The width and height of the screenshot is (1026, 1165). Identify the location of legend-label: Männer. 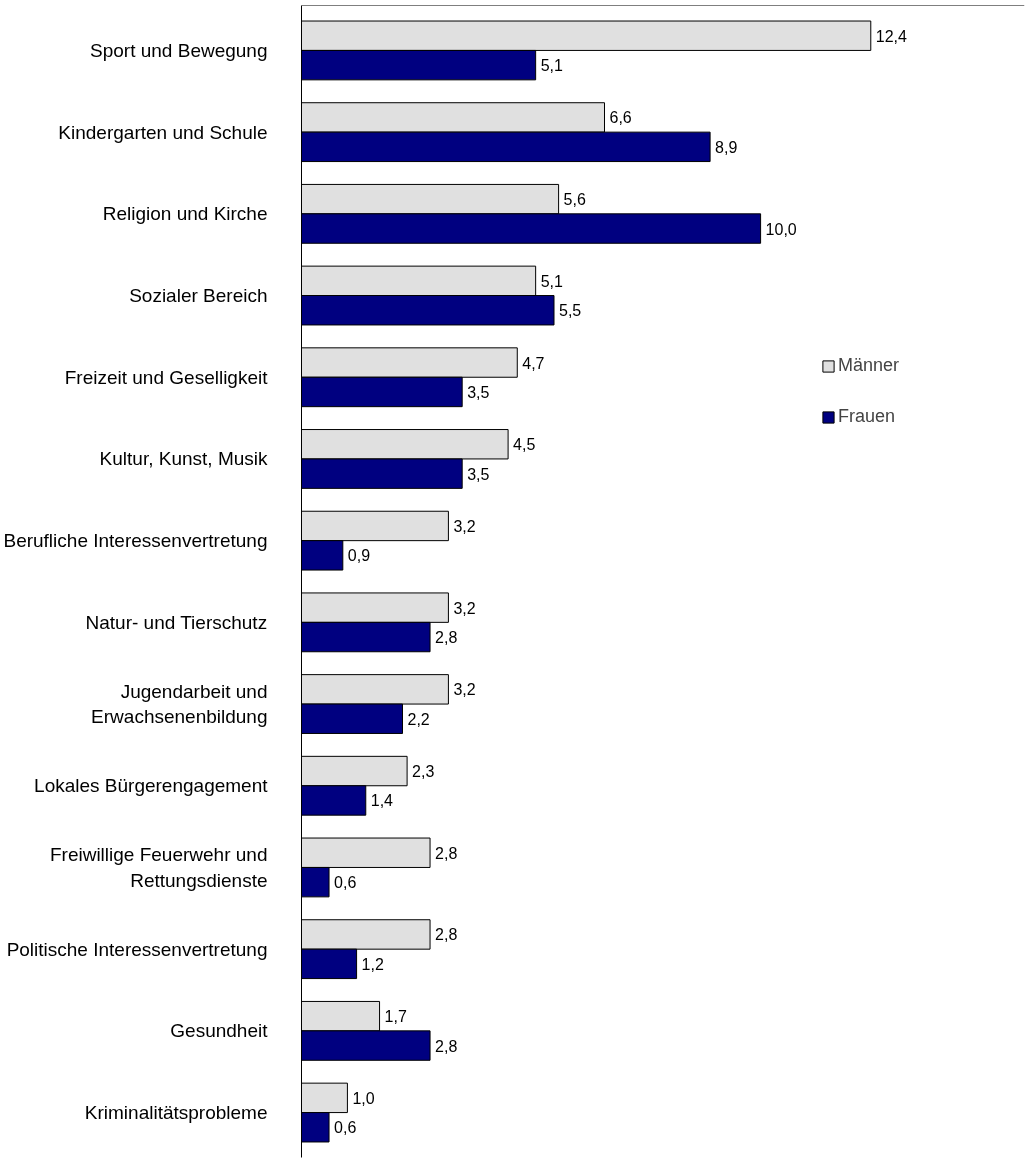
(869, 365).